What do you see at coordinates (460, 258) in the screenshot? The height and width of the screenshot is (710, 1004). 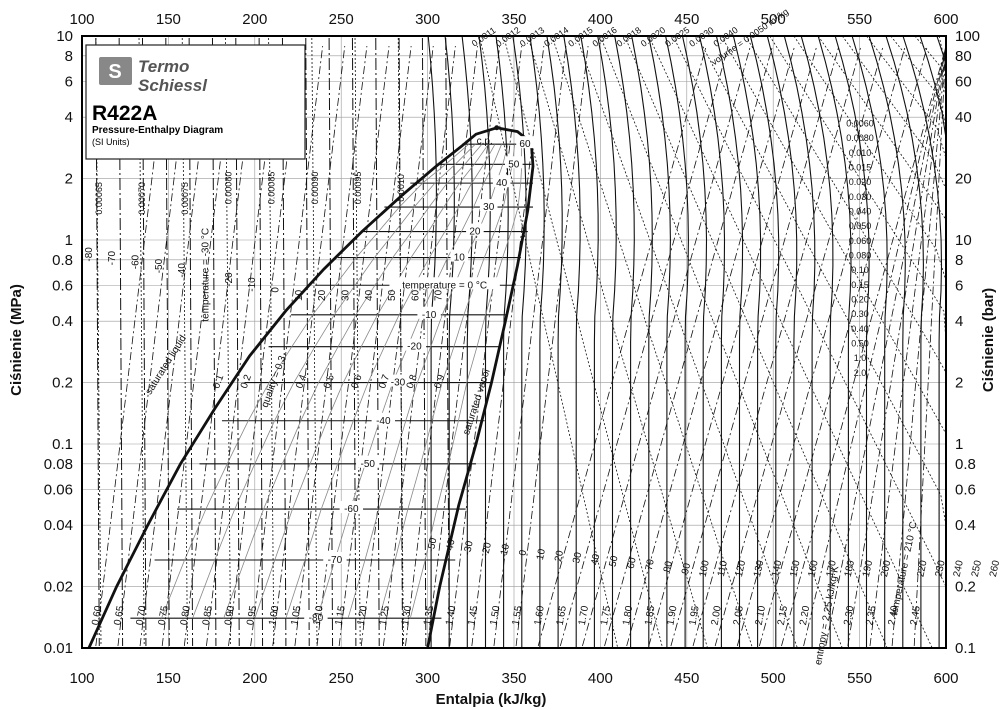 I see `isotherm-label: 10` at bounding box center [460, 258].